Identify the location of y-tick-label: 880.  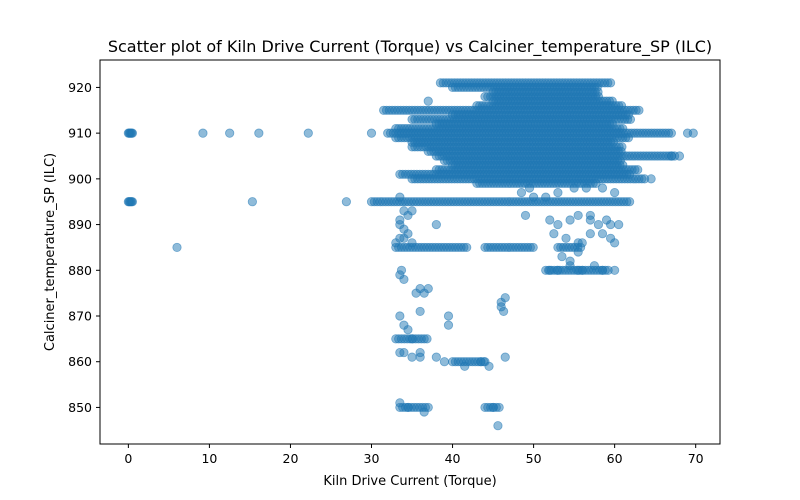
(80, 270).